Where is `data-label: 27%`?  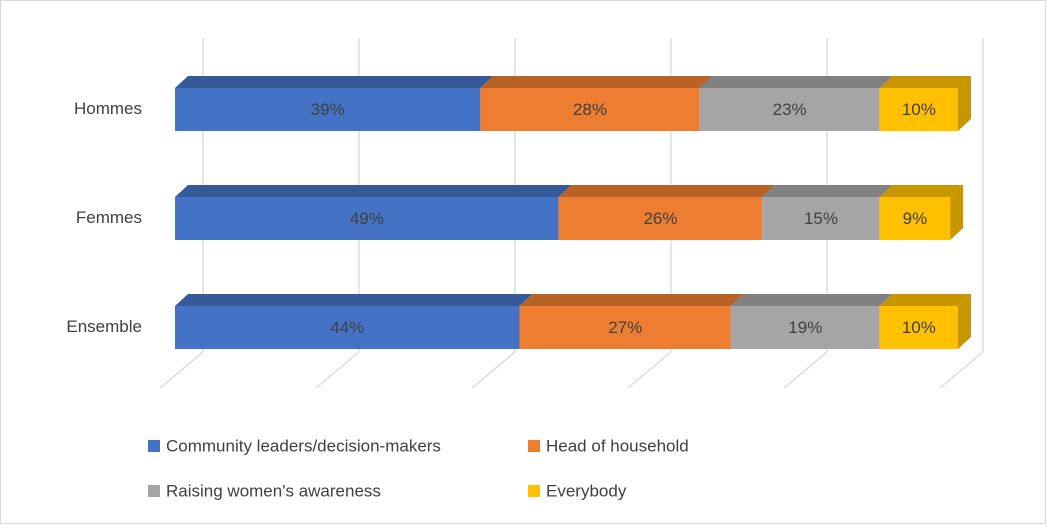 data-label: 27% is located at coordinates (625, 327).